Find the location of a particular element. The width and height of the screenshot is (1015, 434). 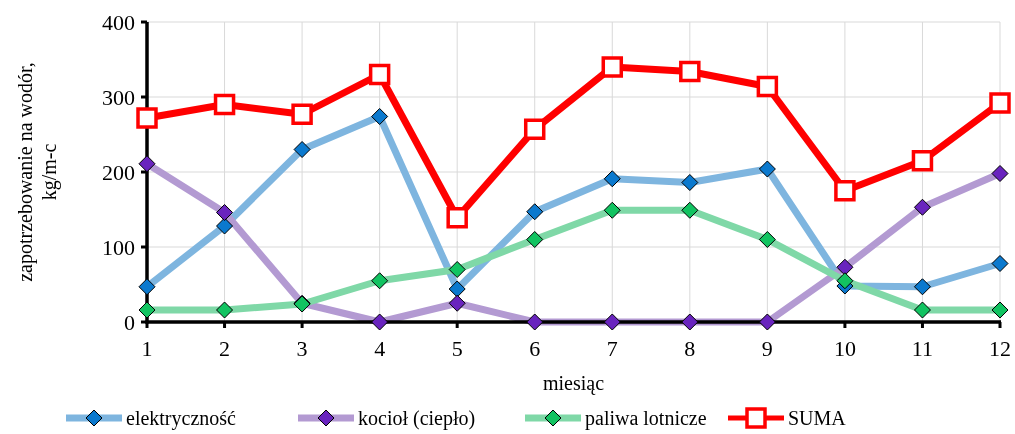

y-tick-label: 400 is located at coordinates (118, 22).